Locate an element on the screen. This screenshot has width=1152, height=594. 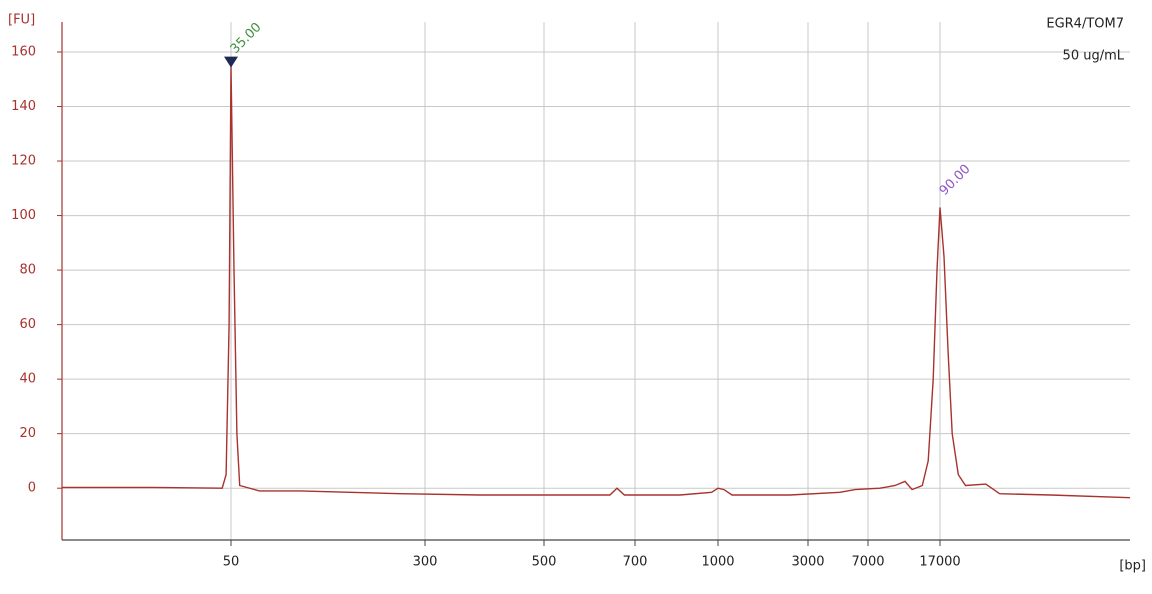
annotation: EGR4/TOM7 is located at coordinates (1085, 24).